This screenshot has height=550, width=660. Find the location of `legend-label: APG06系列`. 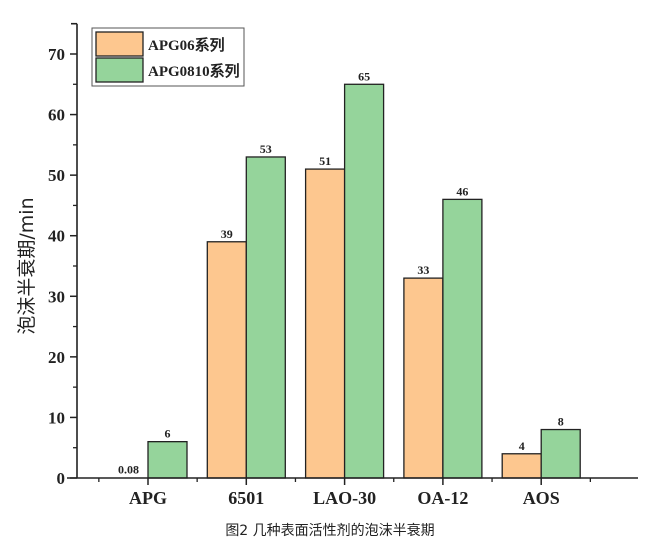

legend-label: APG06系列 is located at coordinates (186, 45).